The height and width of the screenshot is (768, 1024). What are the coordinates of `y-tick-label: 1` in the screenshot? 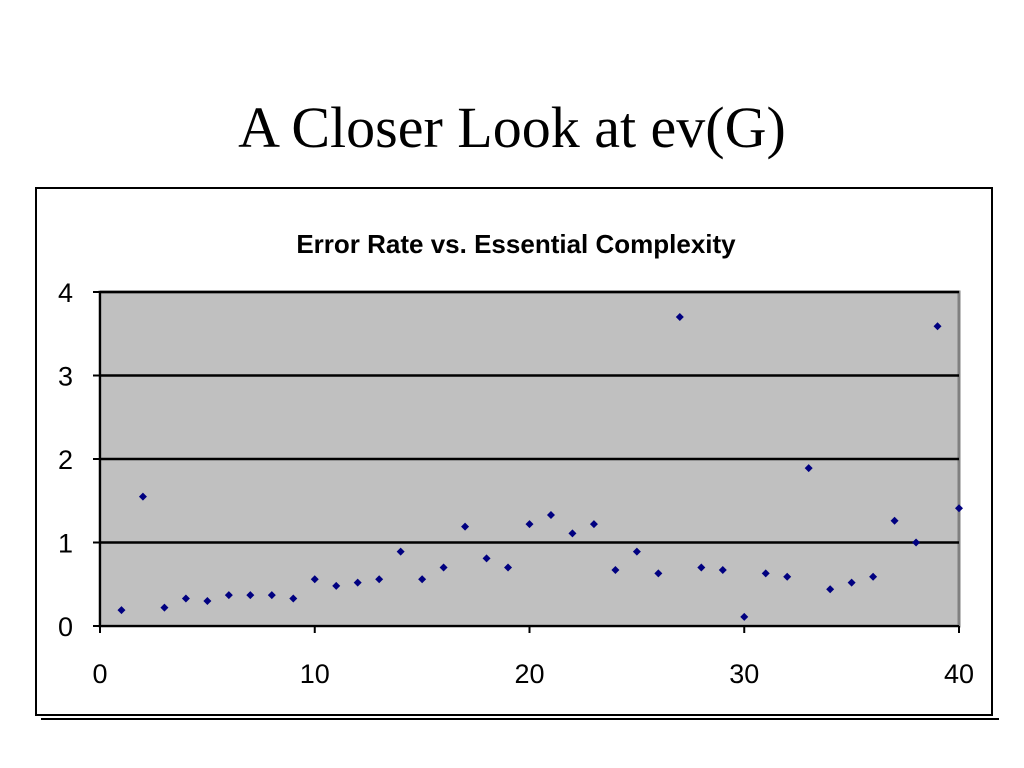 It's located at (65, 544).